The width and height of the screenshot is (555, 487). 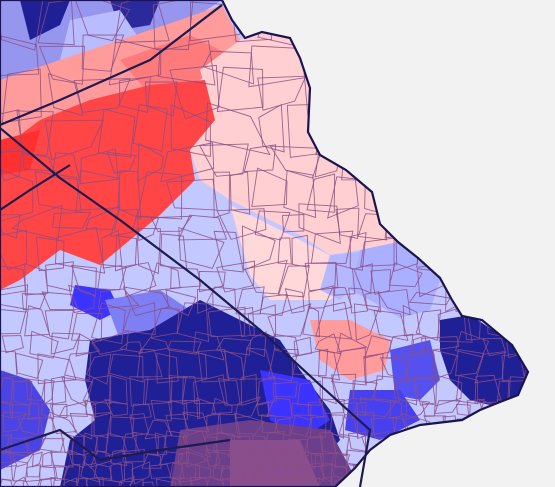 What do you see at coordinates (115, 445) in the screenshot?
I see `district-line-south` at bounding box center [115, 445].